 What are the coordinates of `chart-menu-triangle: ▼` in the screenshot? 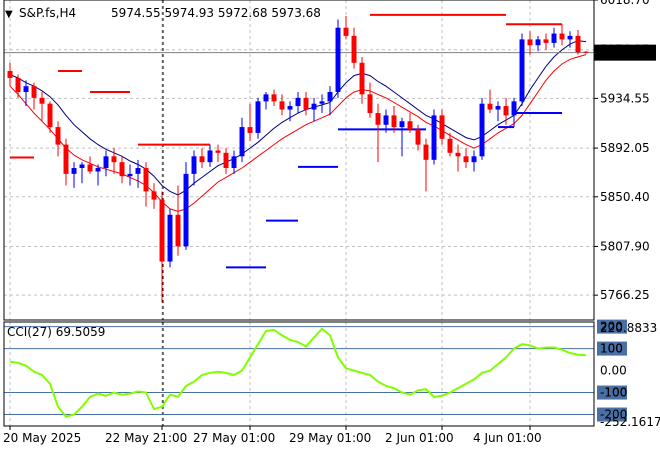 It's located at (9, 14).